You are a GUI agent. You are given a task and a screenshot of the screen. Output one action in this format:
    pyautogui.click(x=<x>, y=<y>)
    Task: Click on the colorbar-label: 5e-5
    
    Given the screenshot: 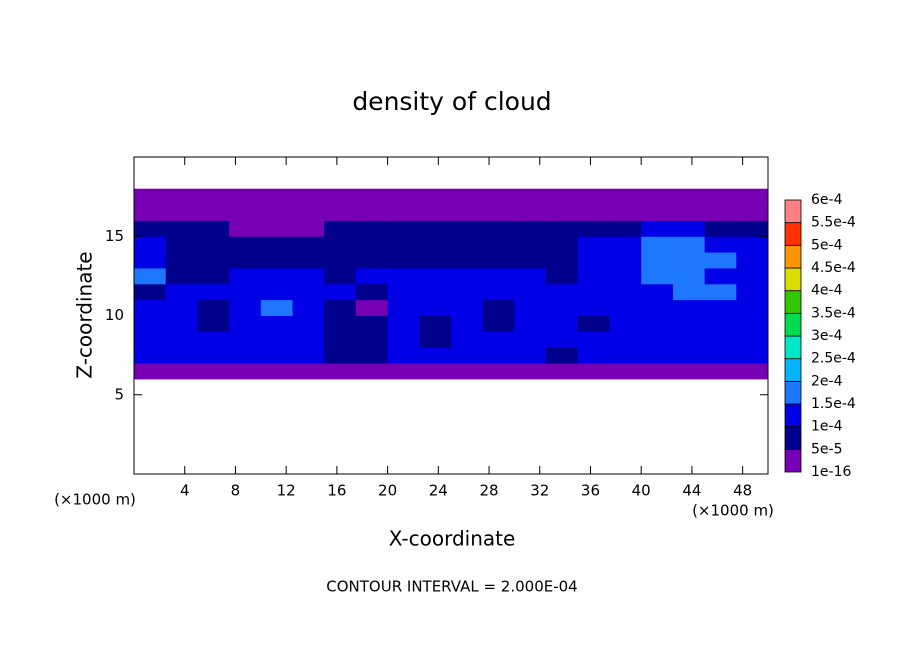 What is the action you would take?
    pyautogui.click(x=826, y=449)
    